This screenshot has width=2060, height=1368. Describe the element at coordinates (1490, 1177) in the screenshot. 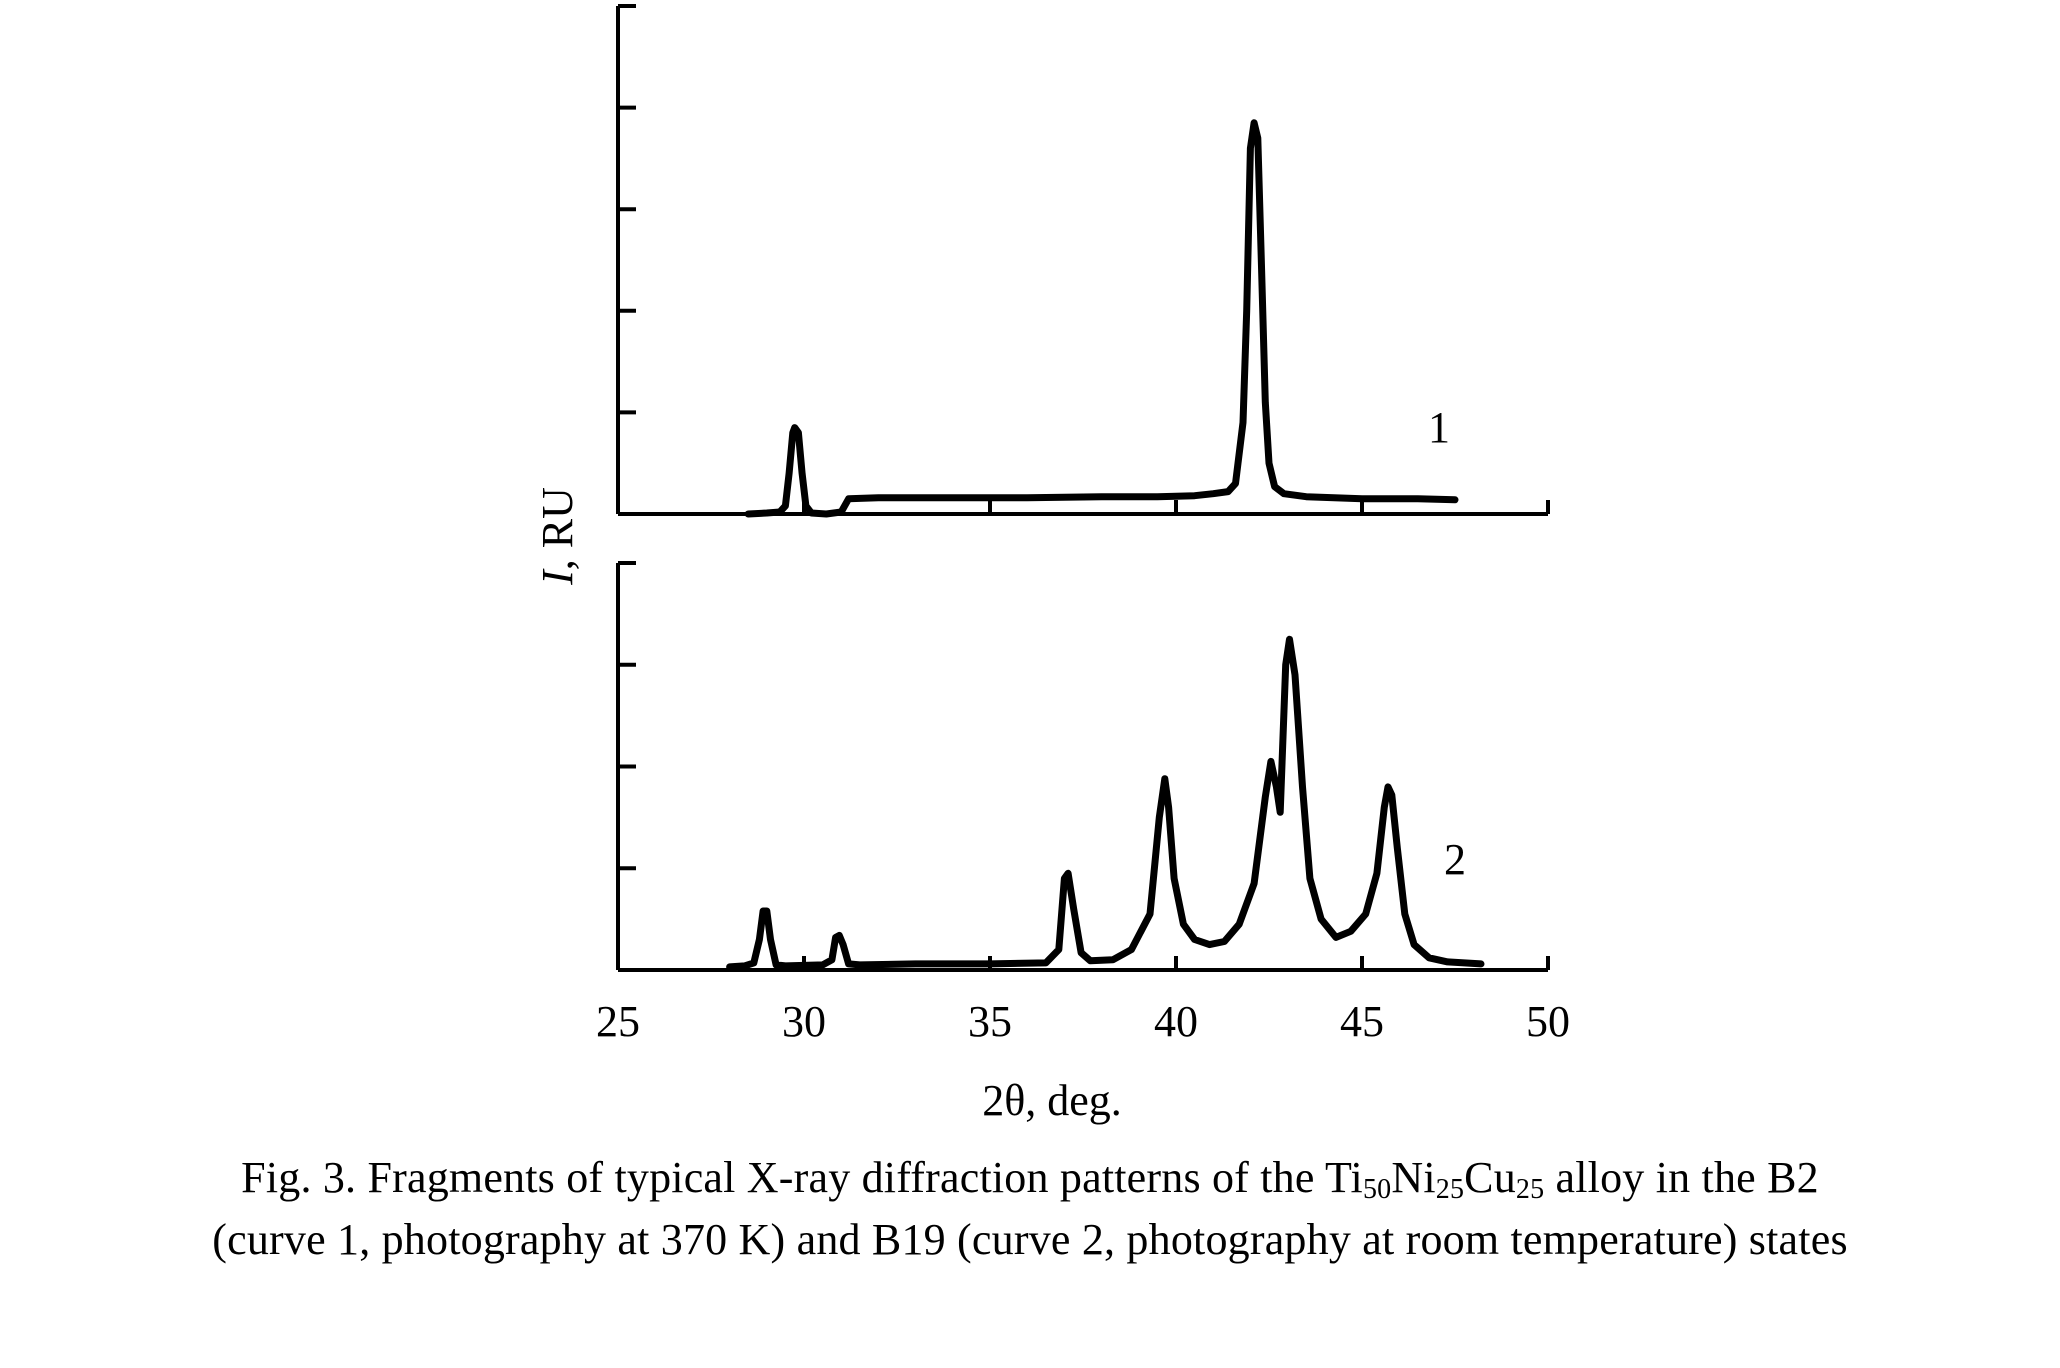

I see `caption-text-cu: Cu` at that location.